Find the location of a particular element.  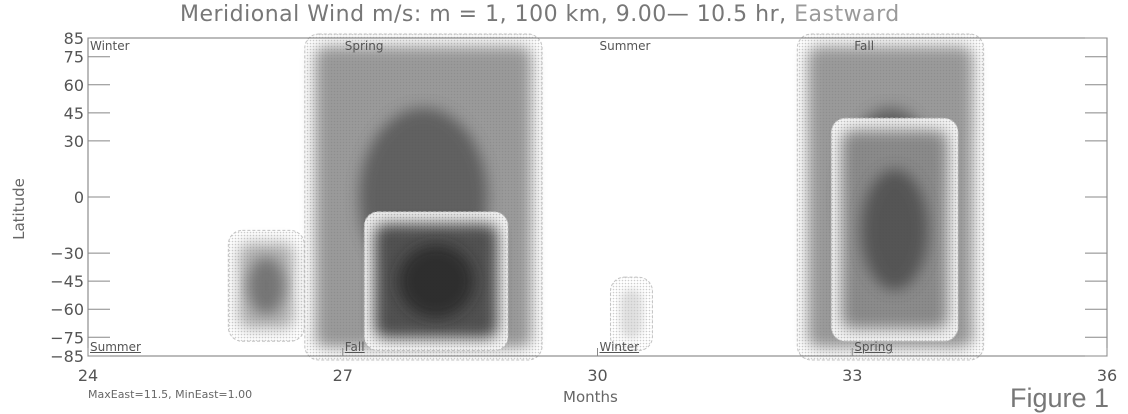

y-tick-label: 75 is located at coordinates (74, 57).